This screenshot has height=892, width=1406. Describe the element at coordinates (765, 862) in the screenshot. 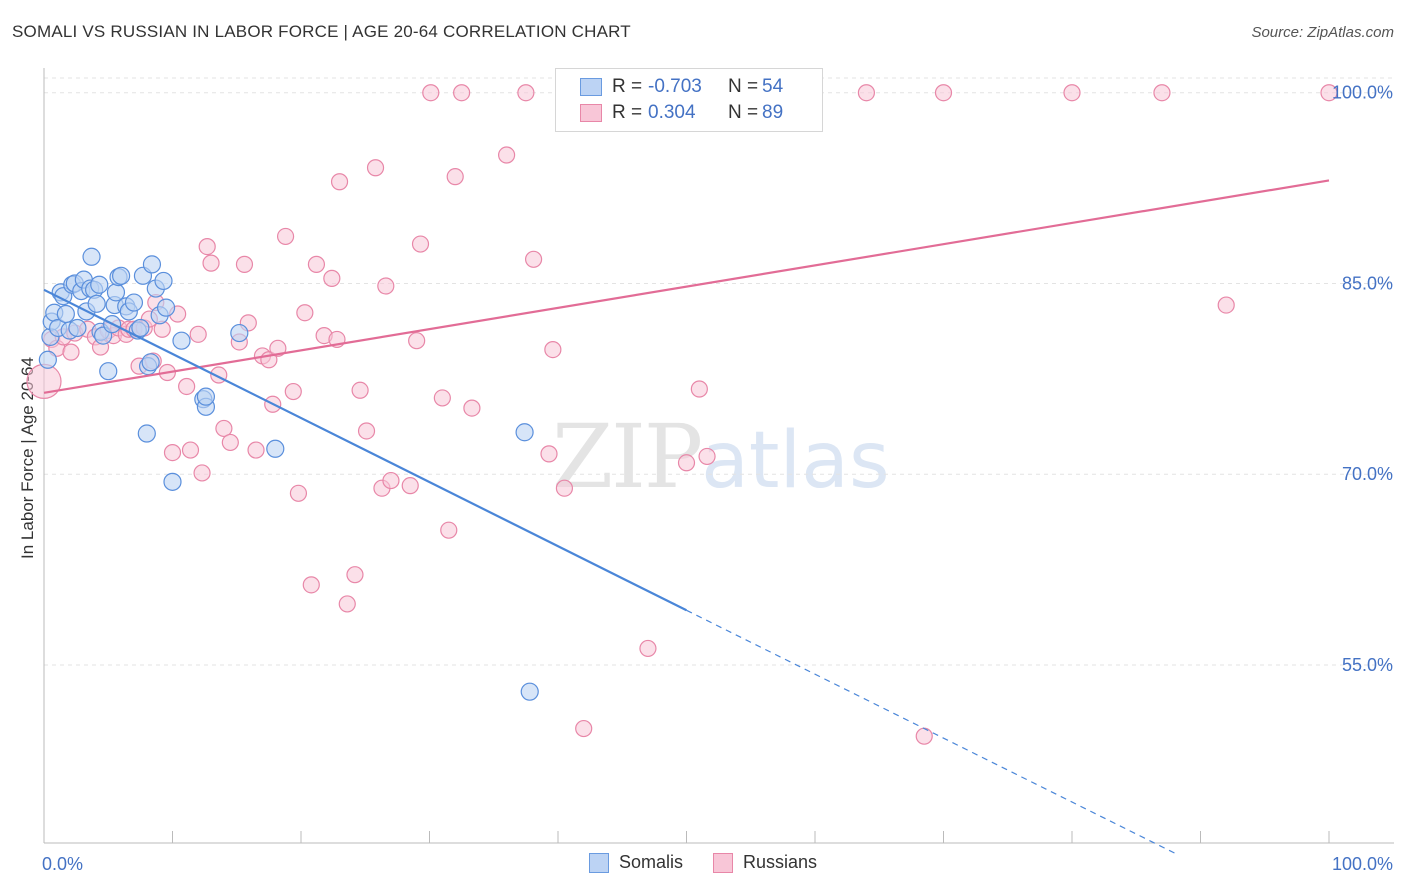

I see `legend-item-russians: Russians` at that location.